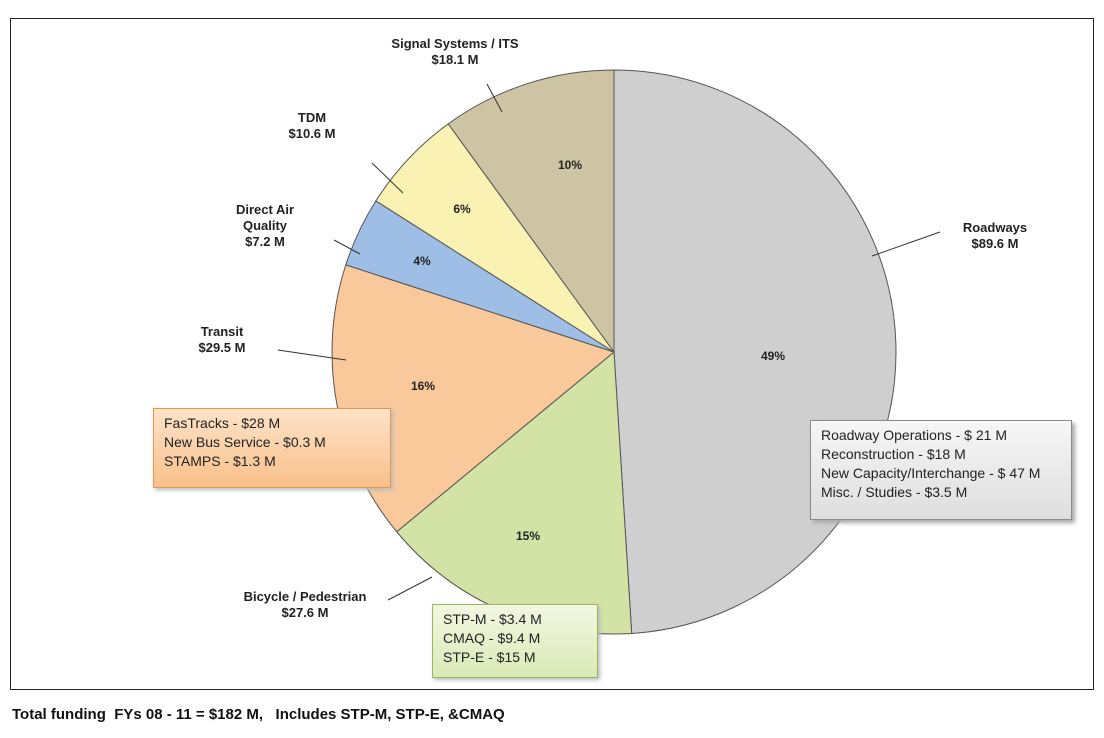 The height and width of the screenshot is (738, 1104). I want to click on callout-line: New Bus Service - $0.3 M, so click(245, 442).